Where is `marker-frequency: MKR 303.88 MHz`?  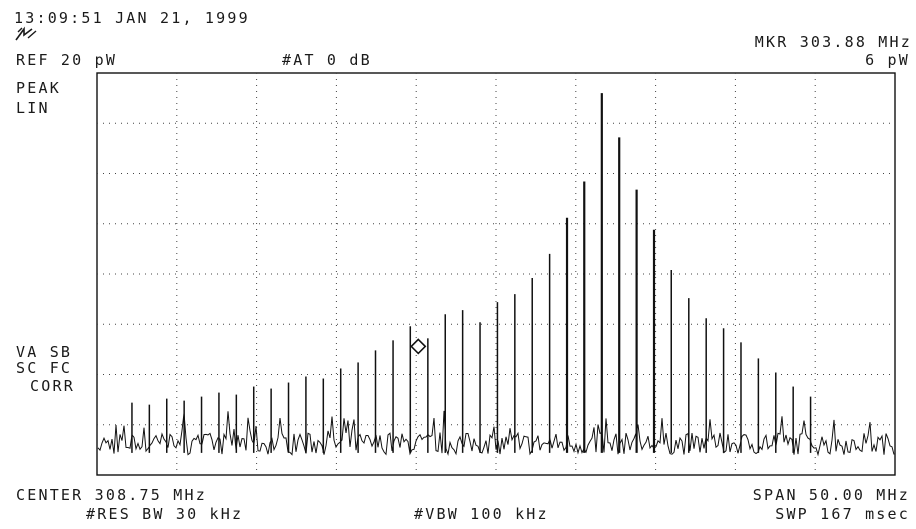 marker-frequency: MKR 303.88 MHz is located at coordinates (833, 42).